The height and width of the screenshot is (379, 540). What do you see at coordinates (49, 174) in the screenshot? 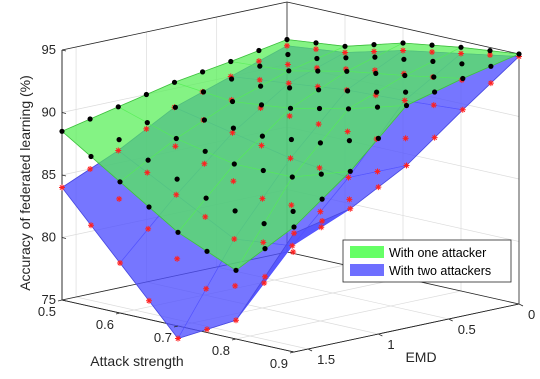
I see `z-tick-label: 85` at bounding box center [49, 174].